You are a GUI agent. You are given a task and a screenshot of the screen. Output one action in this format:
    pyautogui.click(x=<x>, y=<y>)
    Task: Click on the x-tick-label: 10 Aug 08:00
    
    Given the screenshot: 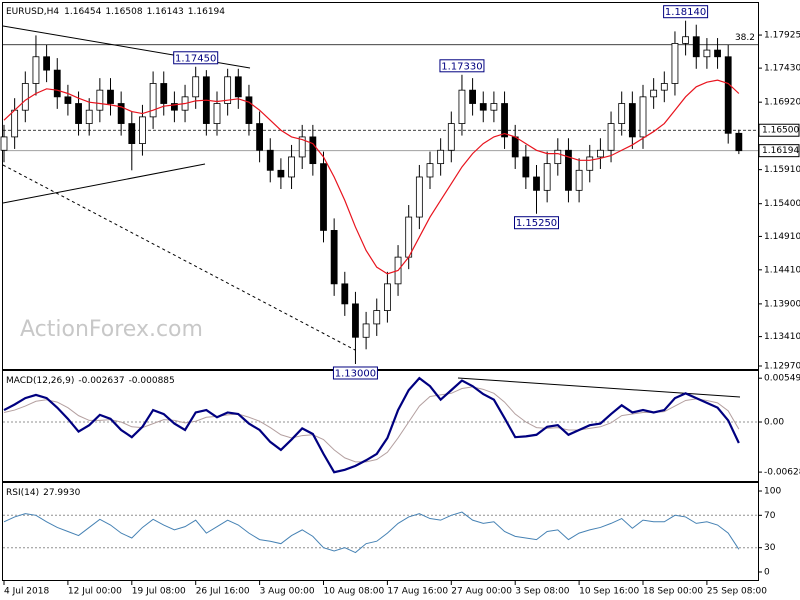 What is the action you would take?
    pyautogui.click(x=354, y=592)
    